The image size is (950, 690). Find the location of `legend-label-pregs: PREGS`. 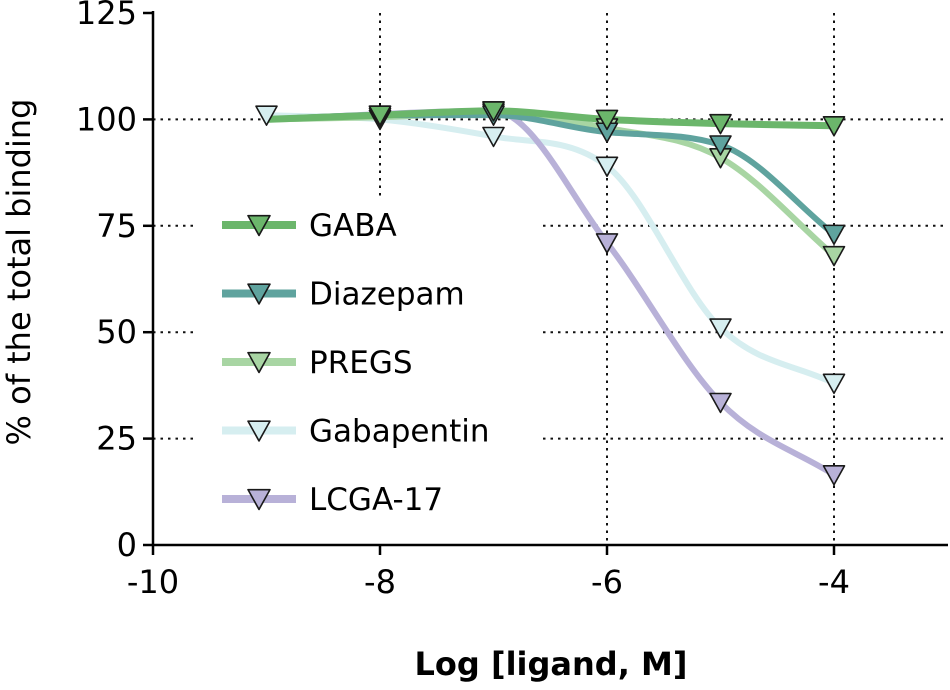

legend-label-pregs: PREGS is located at coordinates (361, 363).